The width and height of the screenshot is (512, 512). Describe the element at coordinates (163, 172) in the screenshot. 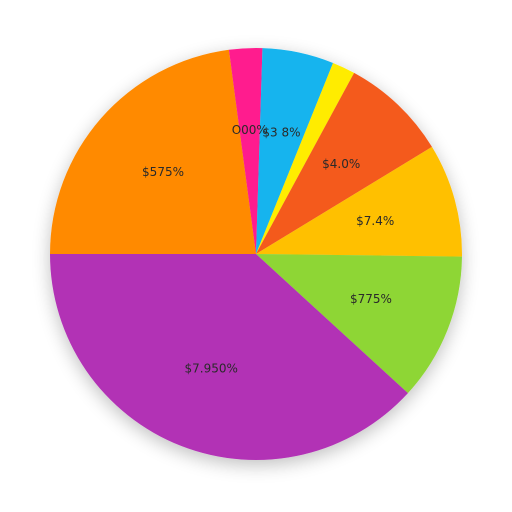

I see `pie-slice-label-0: $575%` at that location.